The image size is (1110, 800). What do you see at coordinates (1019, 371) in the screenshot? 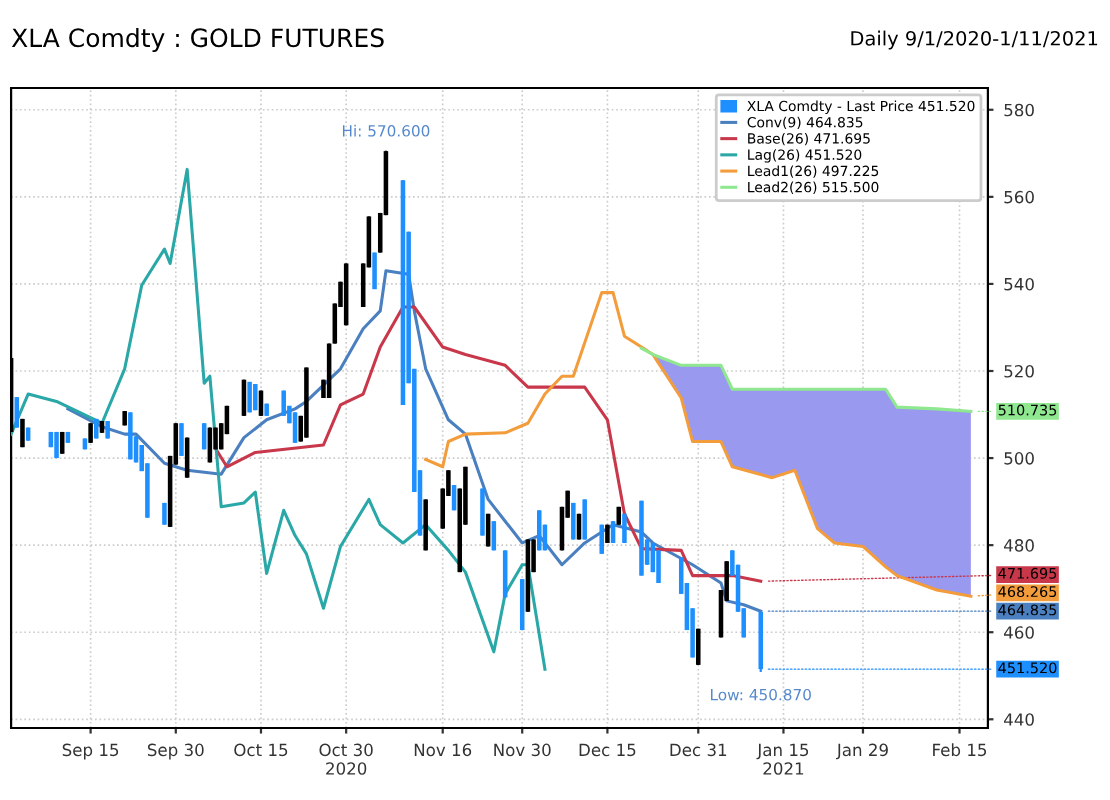
I see `y-tick-label: 520` at bounding box center [1019, 371].